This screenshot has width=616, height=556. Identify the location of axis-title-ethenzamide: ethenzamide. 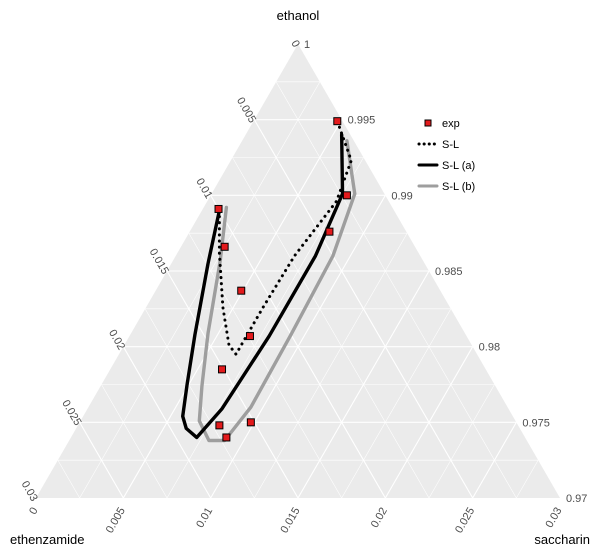
(47, 539).